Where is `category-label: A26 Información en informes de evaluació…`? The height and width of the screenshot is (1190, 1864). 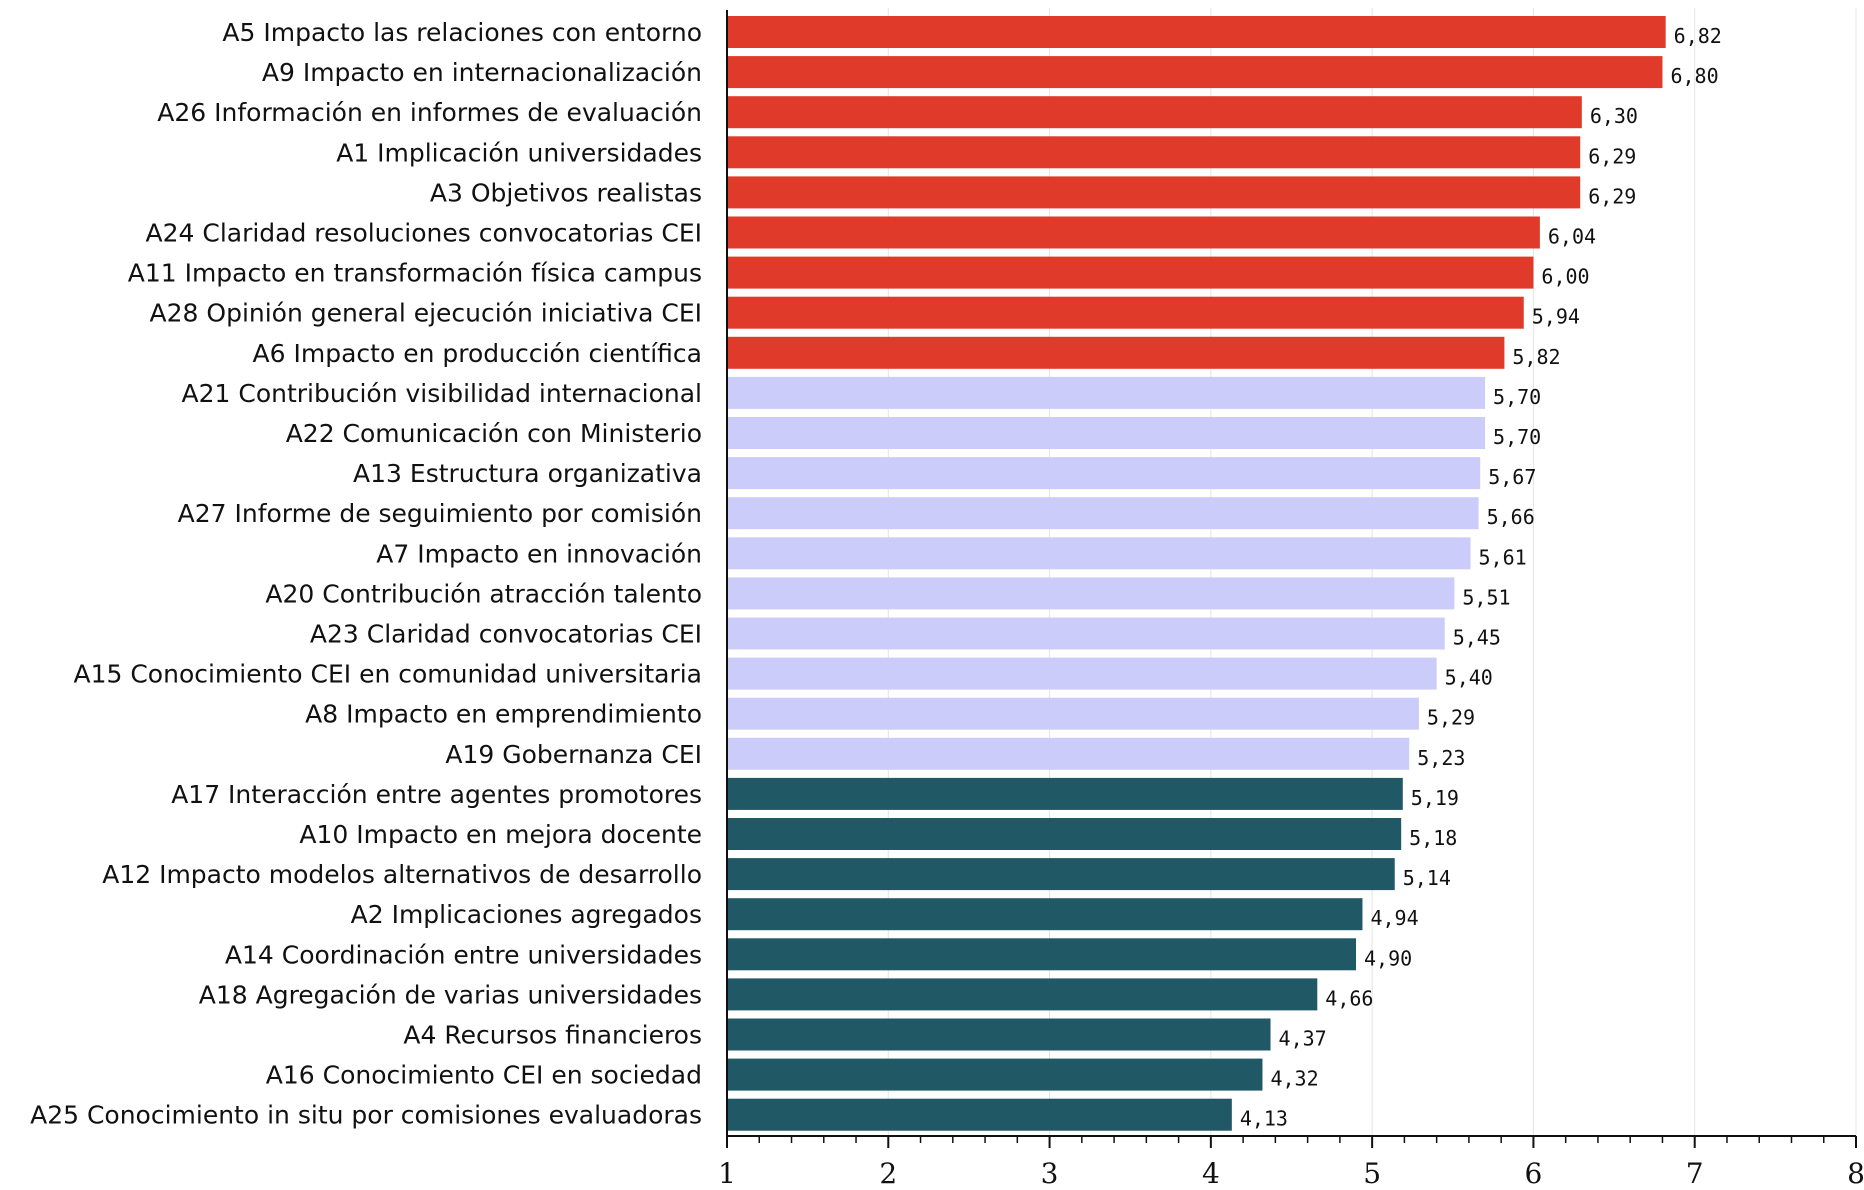 category-label: A26 Información en informes de evaluació… is located at coordinates (429, 112).